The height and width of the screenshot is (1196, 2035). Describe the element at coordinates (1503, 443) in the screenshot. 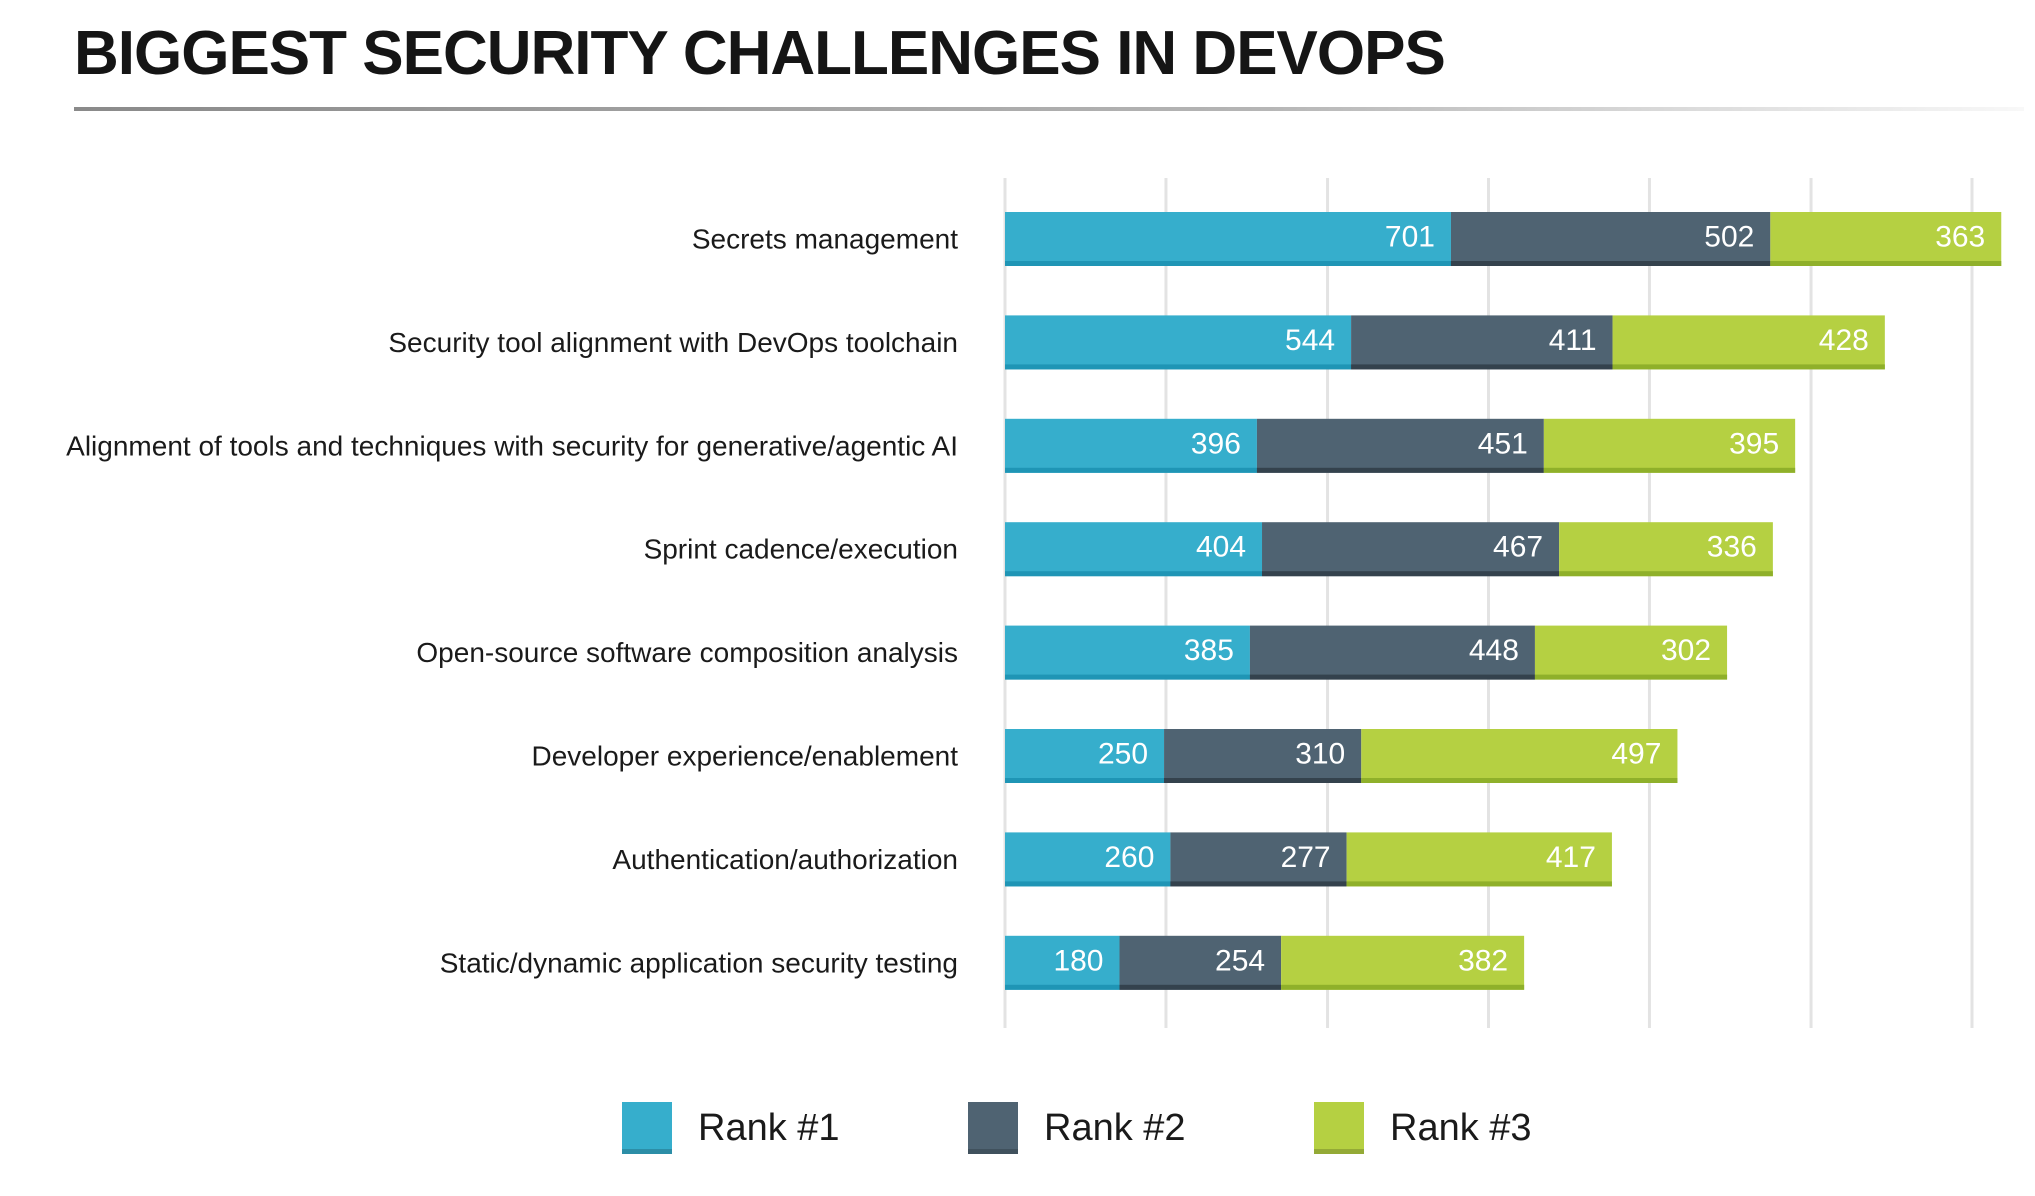

I see `data-label: 451` at that location.